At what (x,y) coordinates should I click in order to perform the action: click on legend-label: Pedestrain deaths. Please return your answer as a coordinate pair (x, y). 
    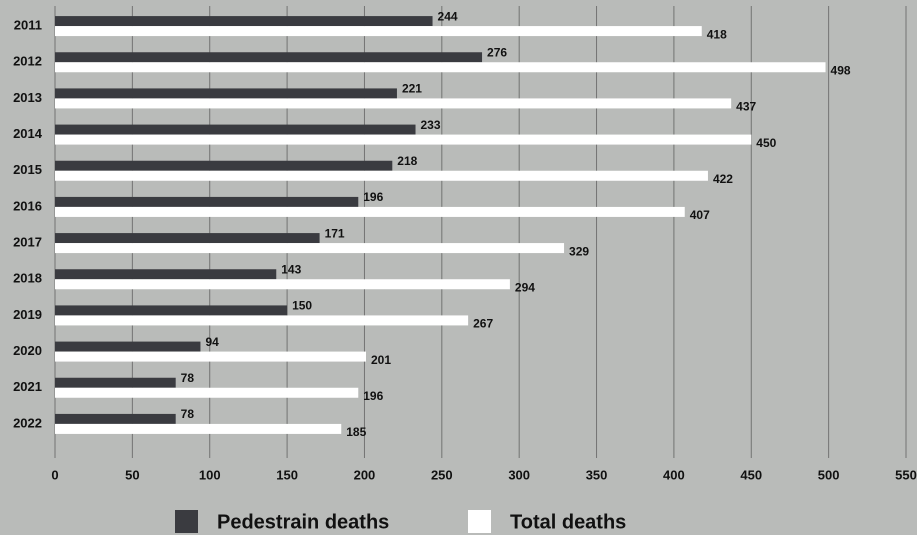
    Looking at the image, I should click on (303, 522).